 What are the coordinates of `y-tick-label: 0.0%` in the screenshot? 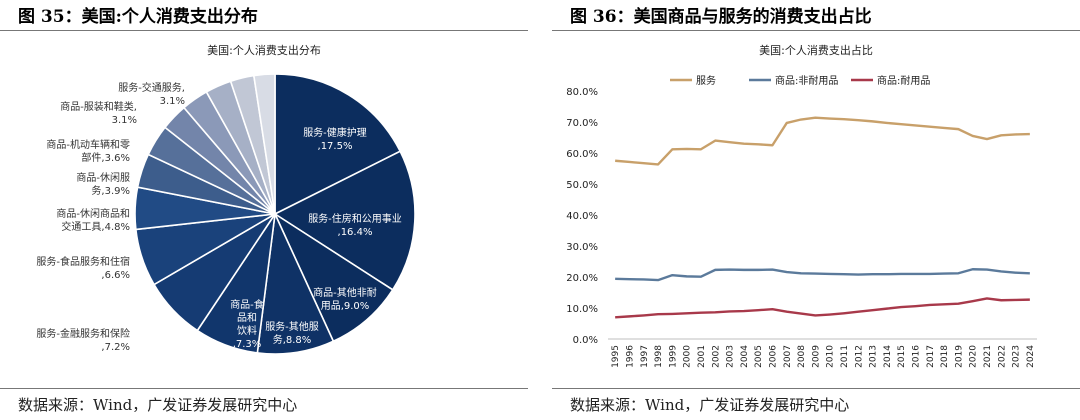 It's located at (585, 340).